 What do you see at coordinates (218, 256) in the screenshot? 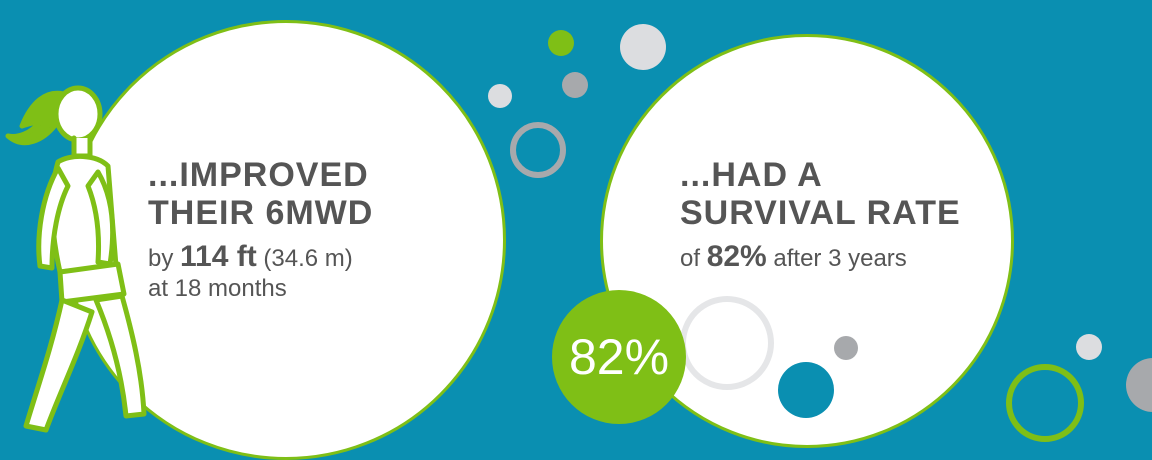
I see `left-sub-value: 114 ft` at bounding box center [218, 256].